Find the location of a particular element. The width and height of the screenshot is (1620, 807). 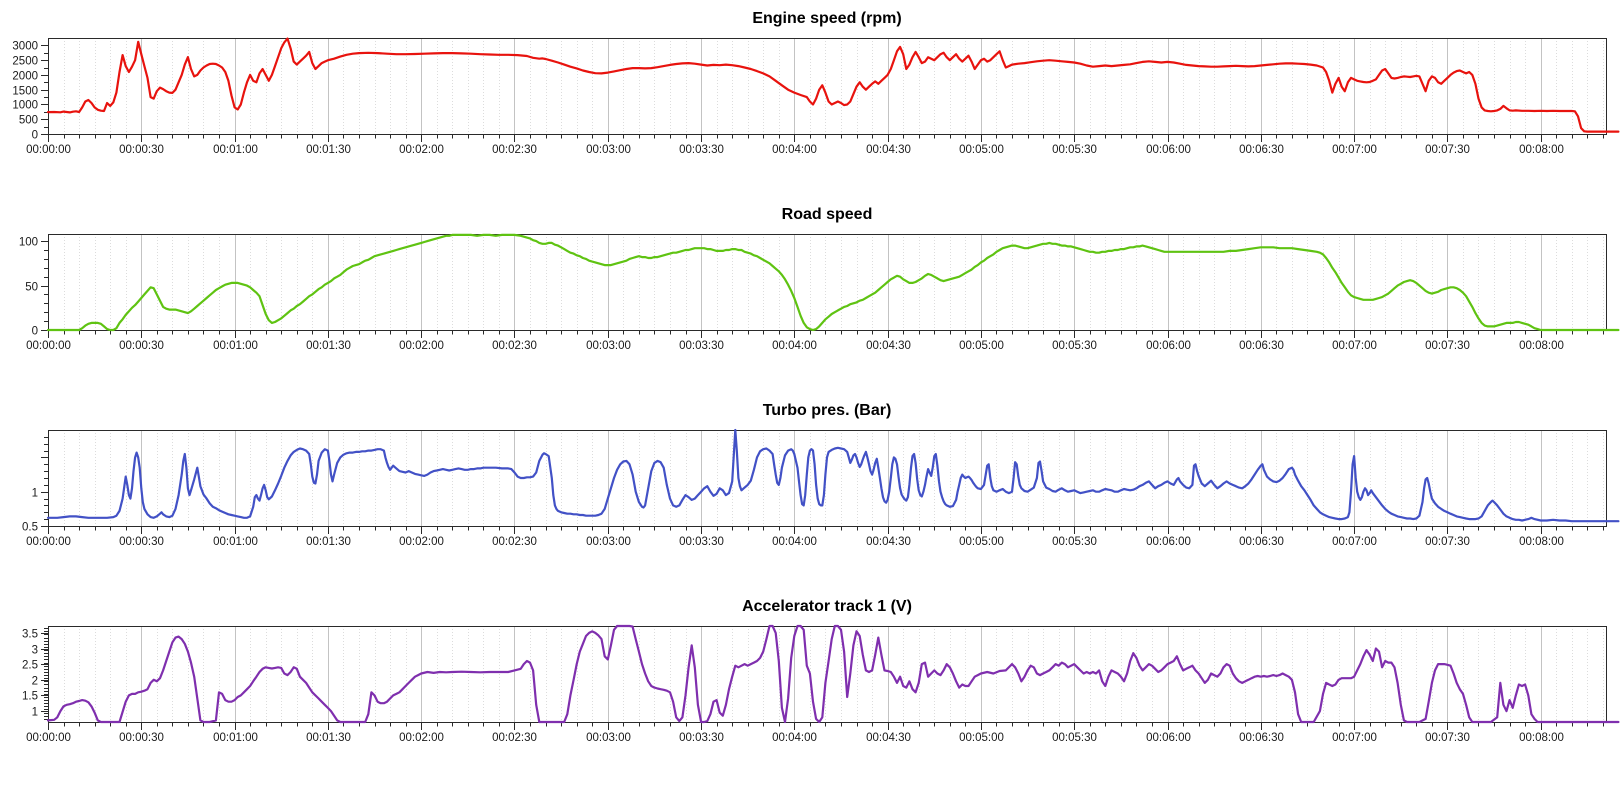

major-gridlines is located at coordinates (841, 282).